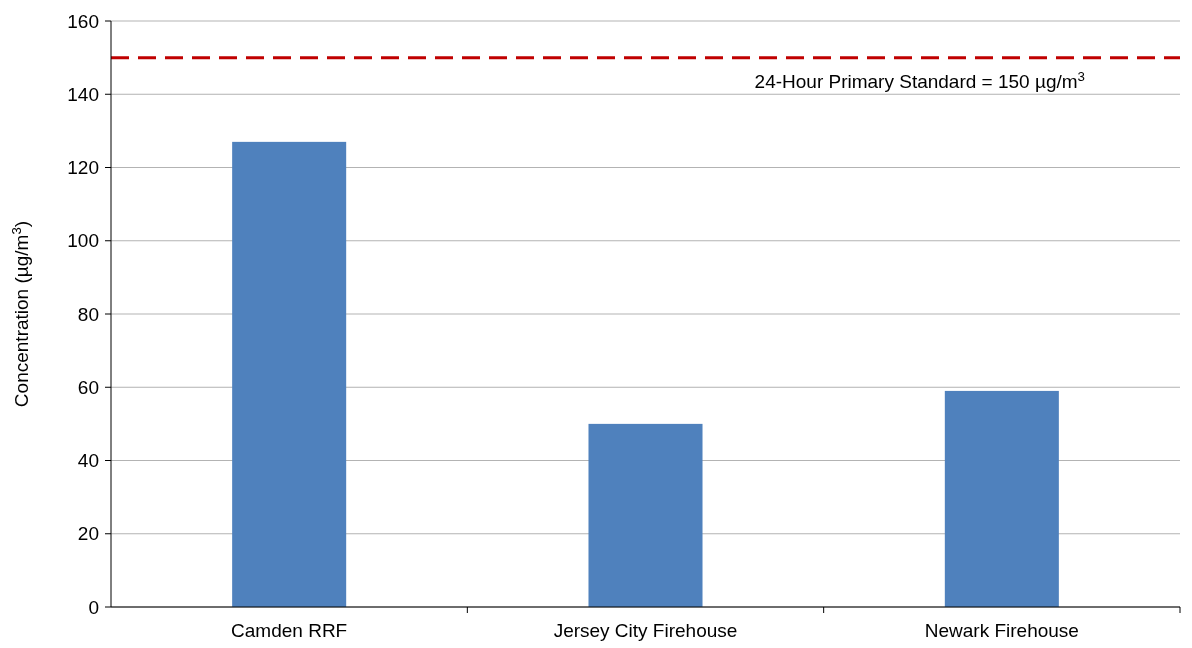  Describe the element at coordinates (645, 630) in the screenshot. I see `x-tick-label: Jersey City Firehouse` at that location.